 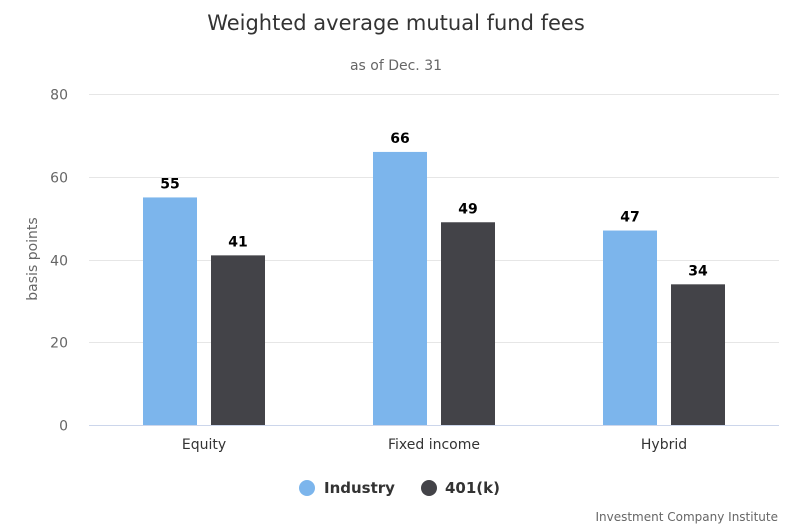 What do you see at coordinates (59, 344) in the screenshot?
I see `y-tick-label: 20` at bounding box center [59, 344].